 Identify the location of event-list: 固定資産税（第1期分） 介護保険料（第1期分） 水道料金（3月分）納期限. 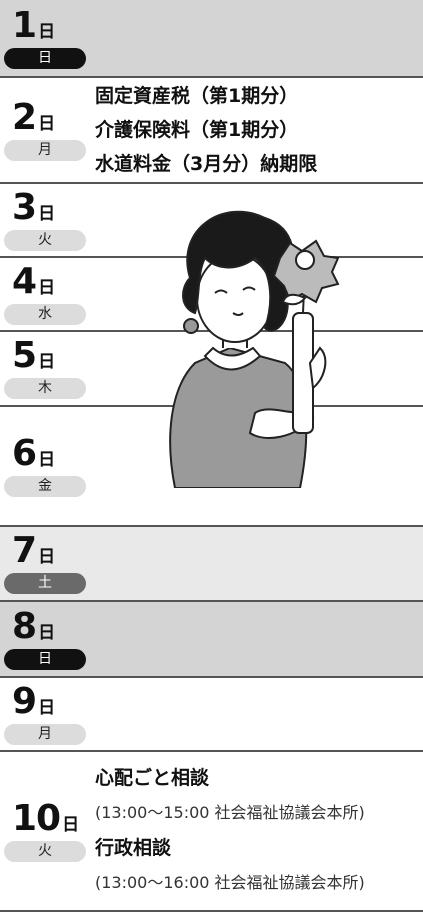
(206, 130).